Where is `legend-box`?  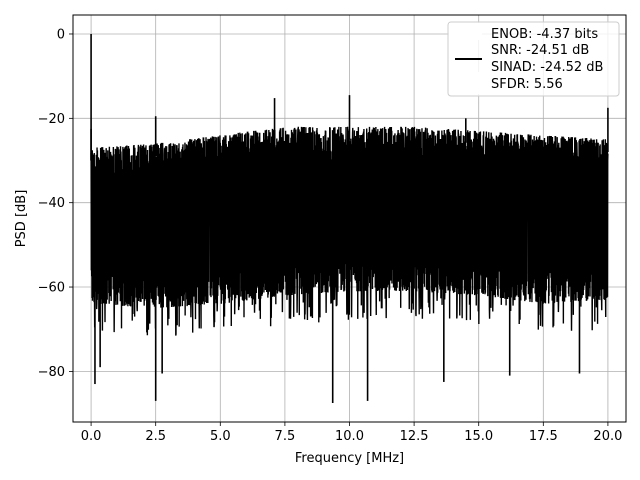 legend-box is located at coordinates (533, 59).